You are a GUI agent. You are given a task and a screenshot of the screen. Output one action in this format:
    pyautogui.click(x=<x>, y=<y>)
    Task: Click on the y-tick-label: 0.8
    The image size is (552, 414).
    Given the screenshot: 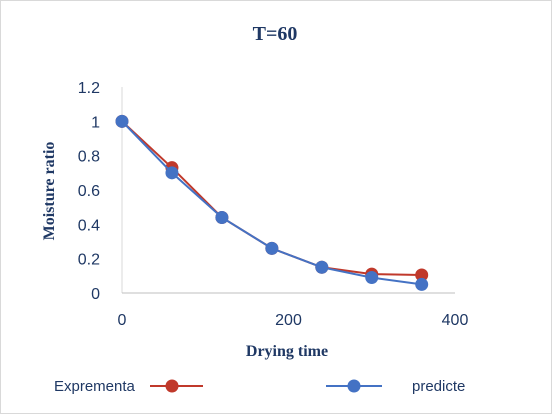 What is the action you would take?
    pyautogui.click(x=89, y=157)
    